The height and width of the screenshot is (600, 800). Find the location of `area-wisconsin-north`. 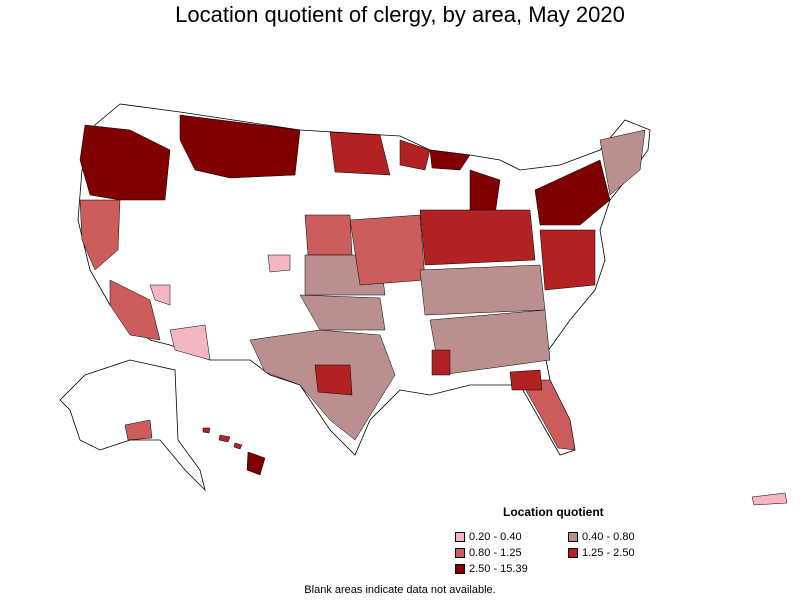

area-wisconsin-north is located at coordinates (415, 155).